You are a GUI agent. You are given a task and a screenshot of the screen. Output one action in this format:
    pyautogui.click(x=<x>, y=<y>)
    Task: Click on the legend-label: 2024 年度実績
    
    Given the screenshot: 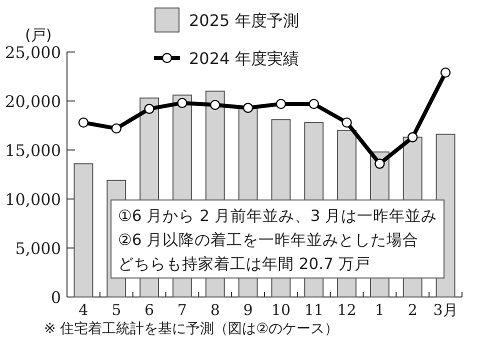 What is the action you would take?
    pyautogui.click(x=244, y=58)
    